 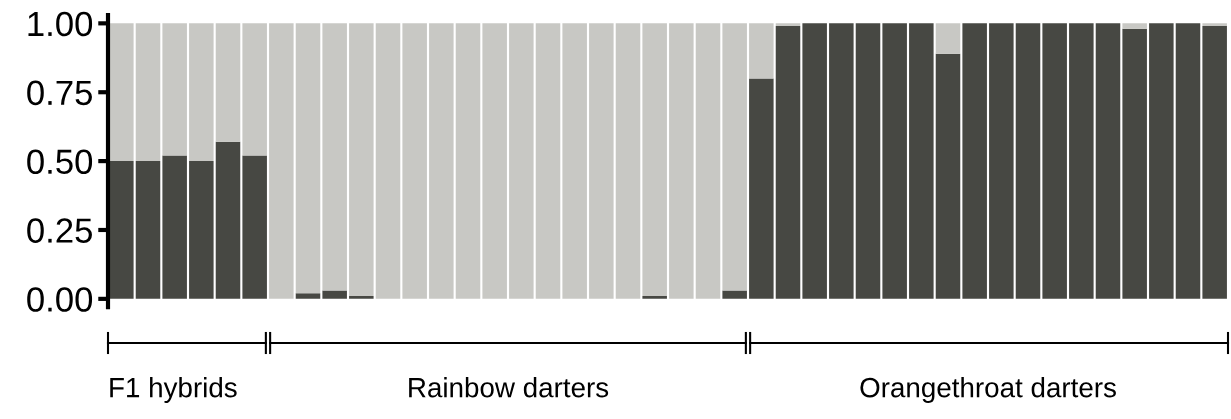 What do you see at coordinates (60, 24) in the screenshot?
I see `y-tick-label: 1.00` at bounding box center [60, 24].